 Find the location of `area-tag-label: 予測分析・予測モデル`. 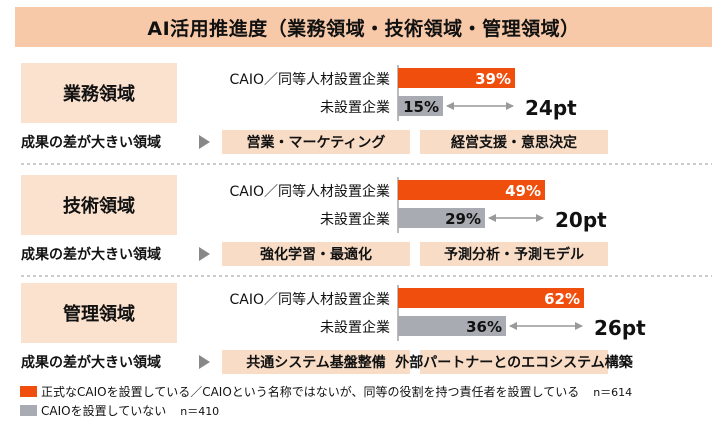

area-tag-label: 予測分析・予測モデル is located at coordinates (514, 254).